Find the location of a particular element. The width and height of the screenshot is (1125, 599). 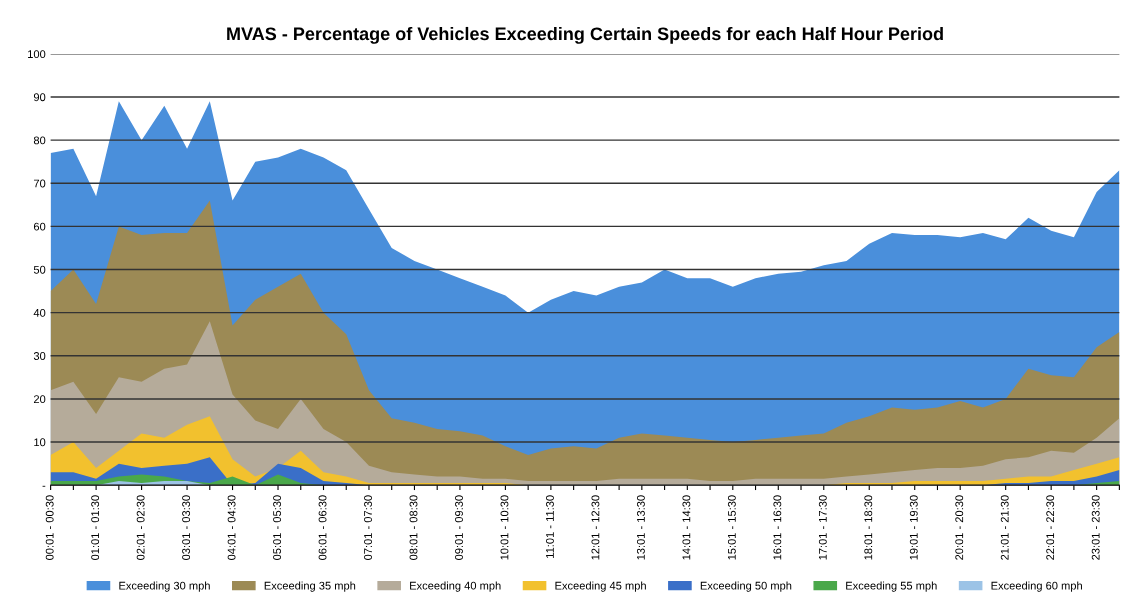

legend-label: Exceeding 30 mph is located at coordinates (164, 586).